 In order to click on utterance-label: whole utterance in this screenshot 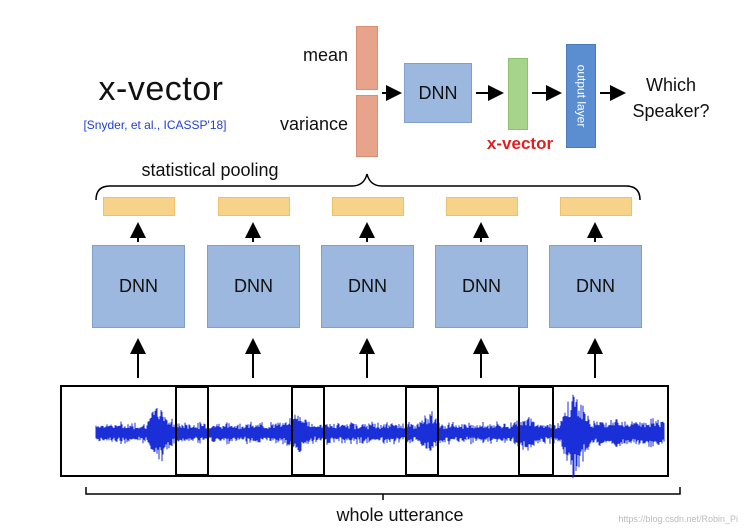, I will do `click(400, 515)`.